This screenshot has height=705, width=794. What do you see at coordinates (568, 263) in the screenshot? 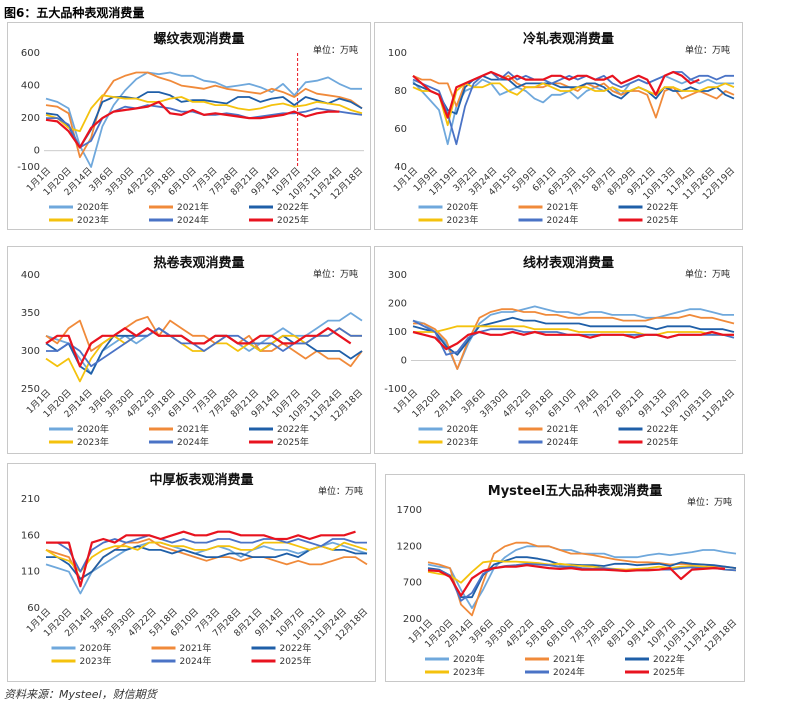
I see `chart-title: 线材表观消费量` at bounding box center [568, 263].